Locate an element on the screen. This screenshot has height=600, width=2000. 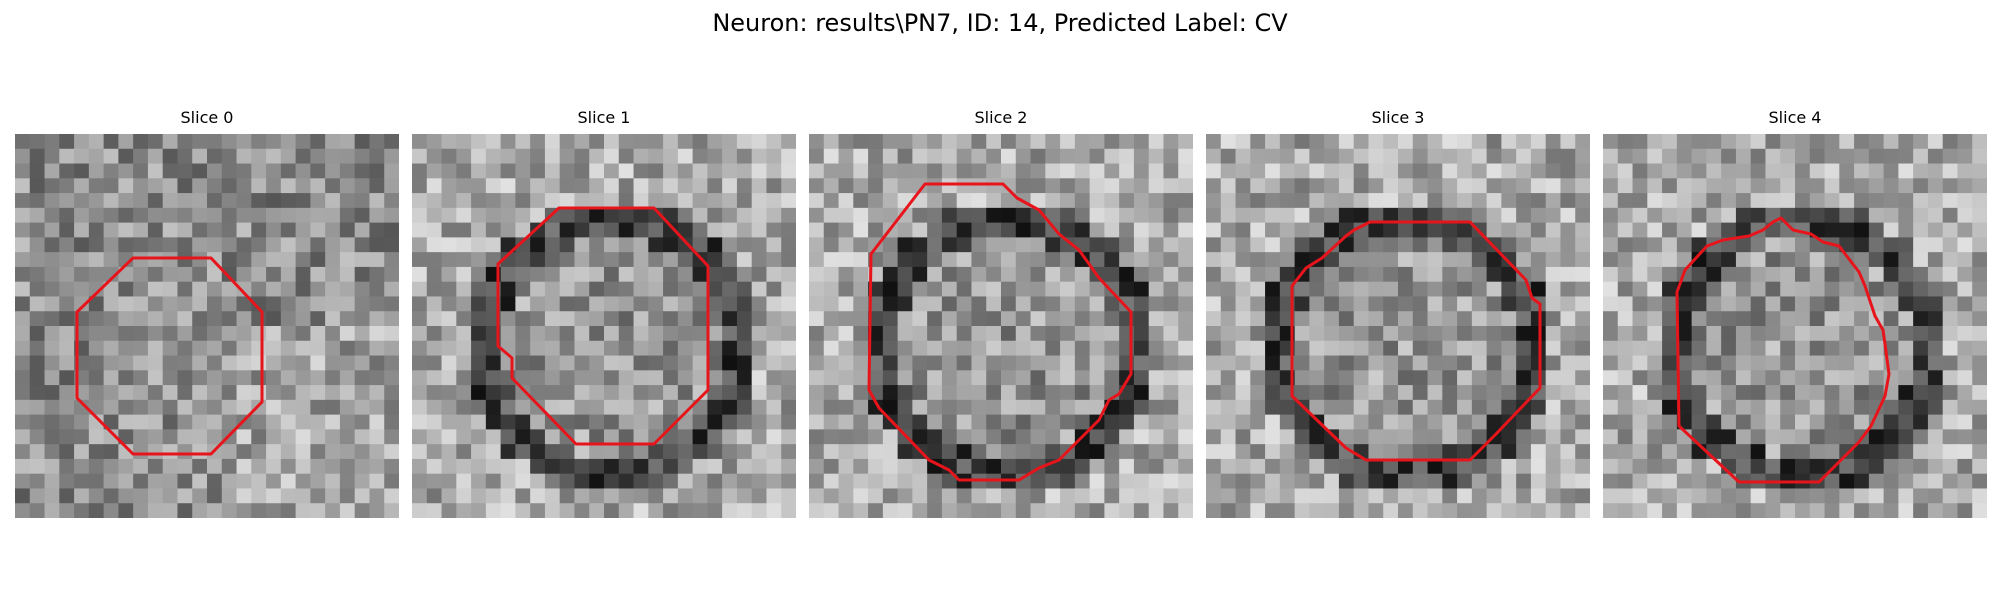
panel-title: Slice 4 is located at coordinates (1795, 118).